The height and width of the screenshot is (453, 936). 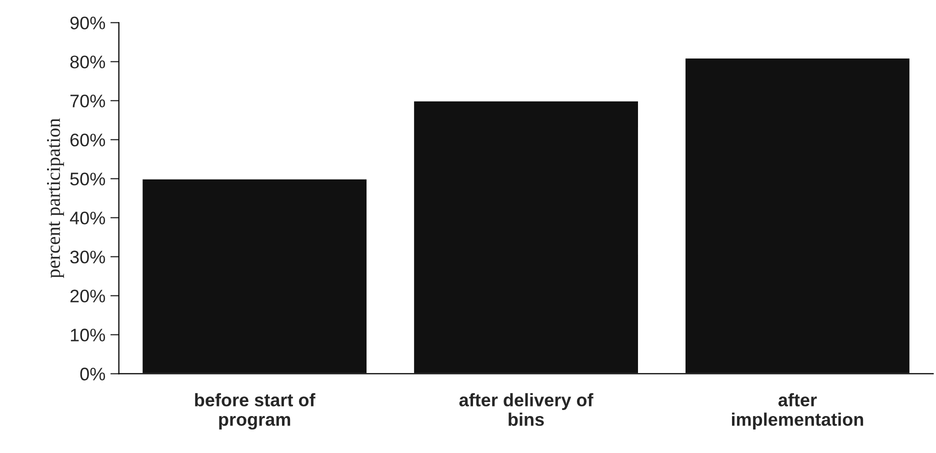 I want to click on x-tick-label: after implementation, so click(x=798, y=411).